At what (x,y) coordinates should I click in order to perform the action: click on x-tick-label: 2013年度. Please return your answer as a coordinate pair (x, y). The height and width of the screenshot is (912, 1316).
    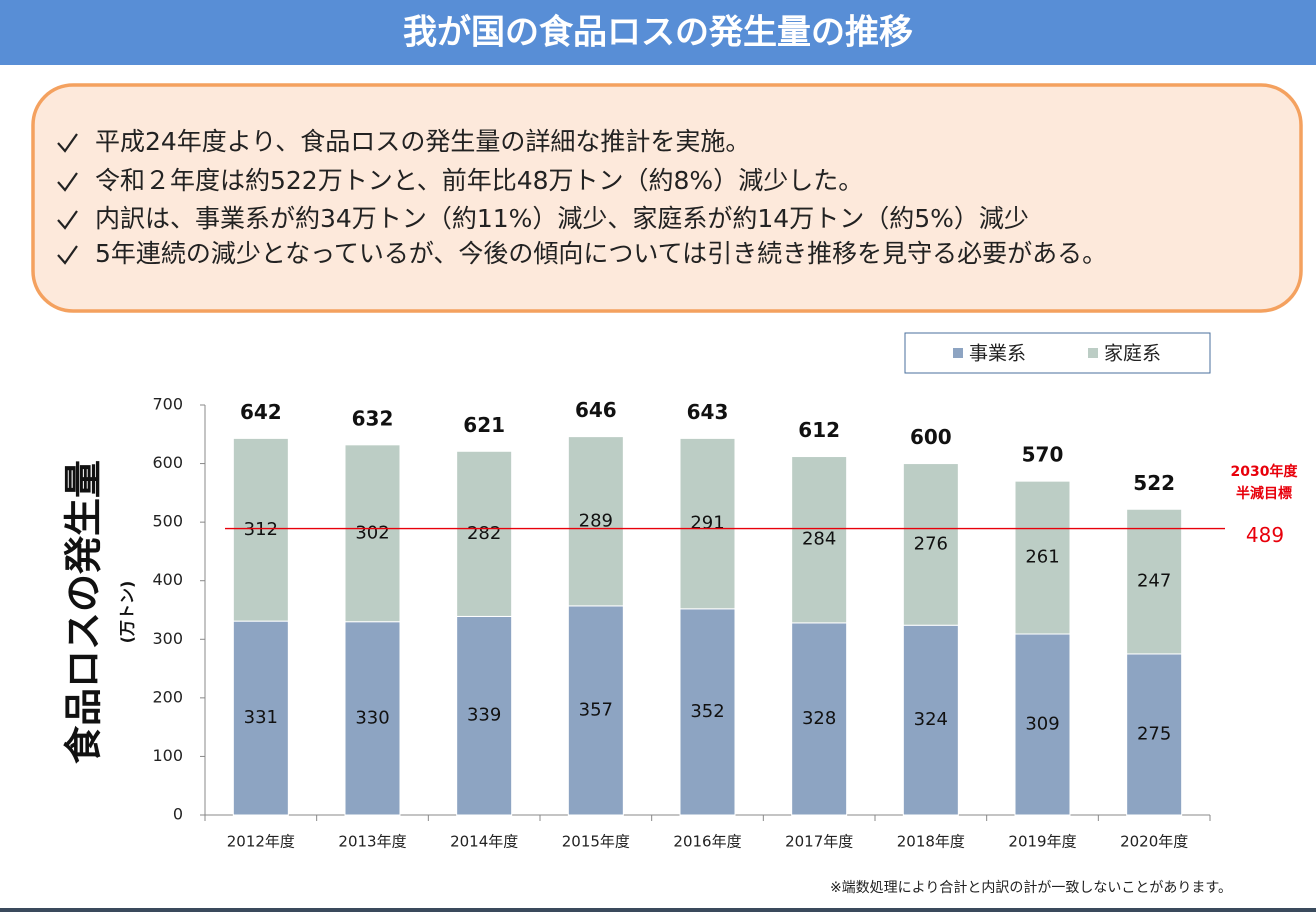
    Looking at the image, I should click on (372, 842).